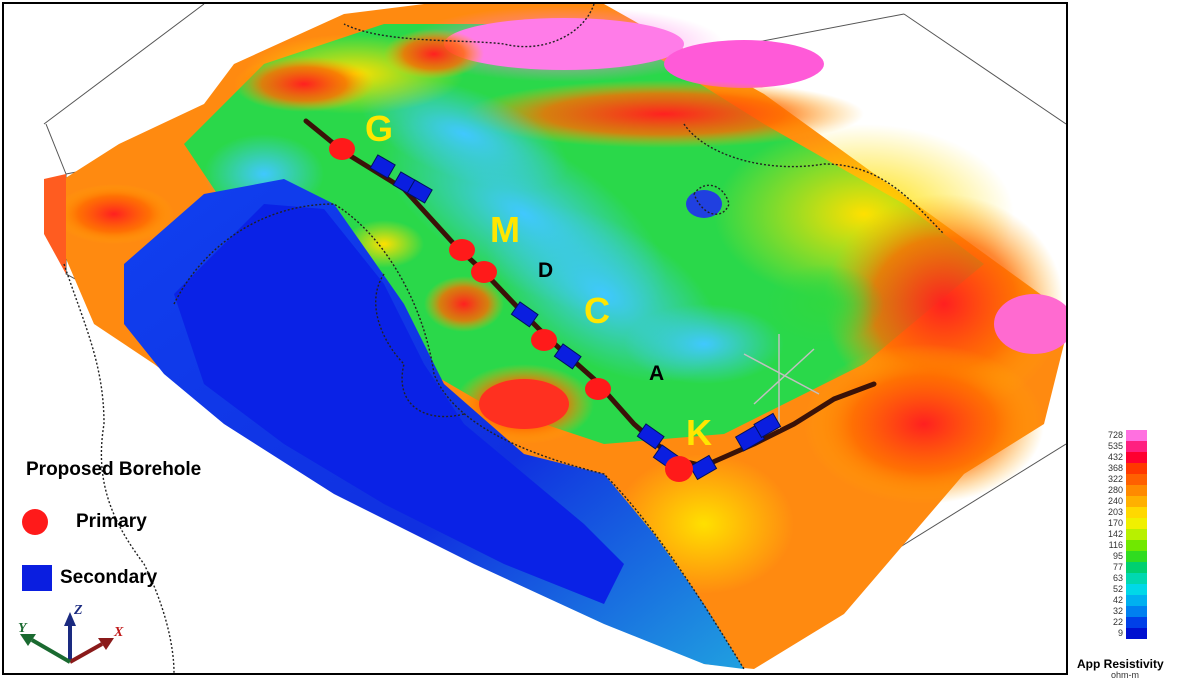 The height and width of the screenshot is (691, 1195). Describe the element at coordinates (1117, 556) in the screenshot. I see `colorbar-tick-label: 95` at that location.